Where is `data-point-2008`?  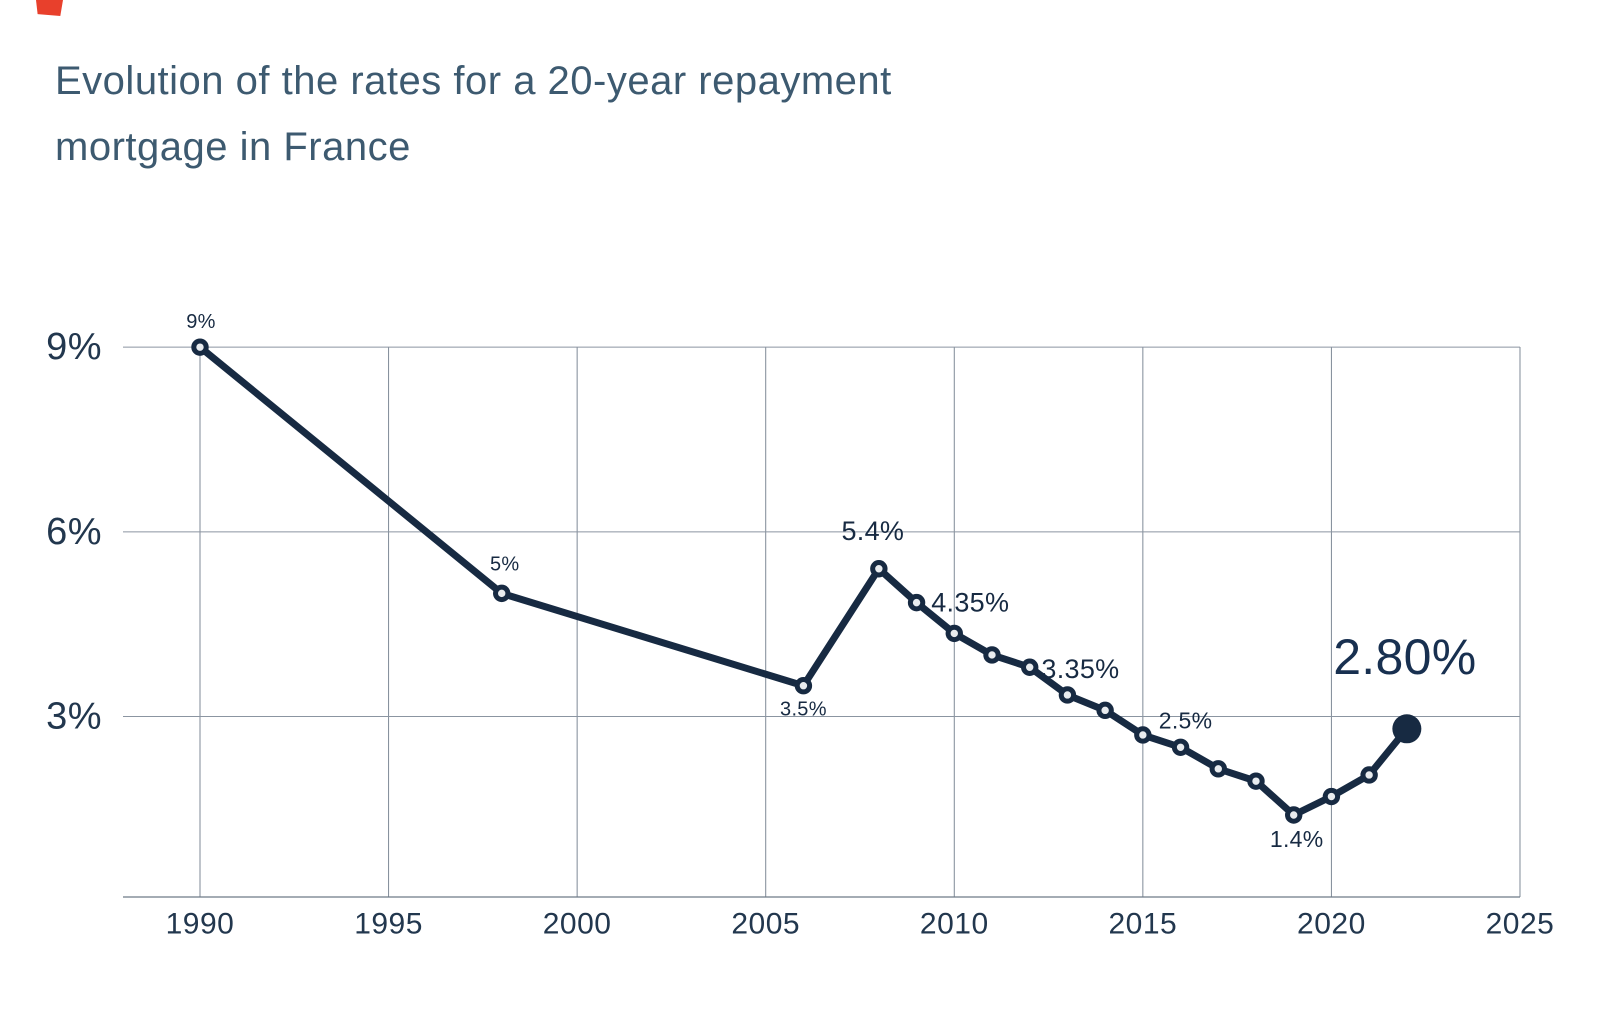
data-point-2008 is located at coordinates (879, 569).